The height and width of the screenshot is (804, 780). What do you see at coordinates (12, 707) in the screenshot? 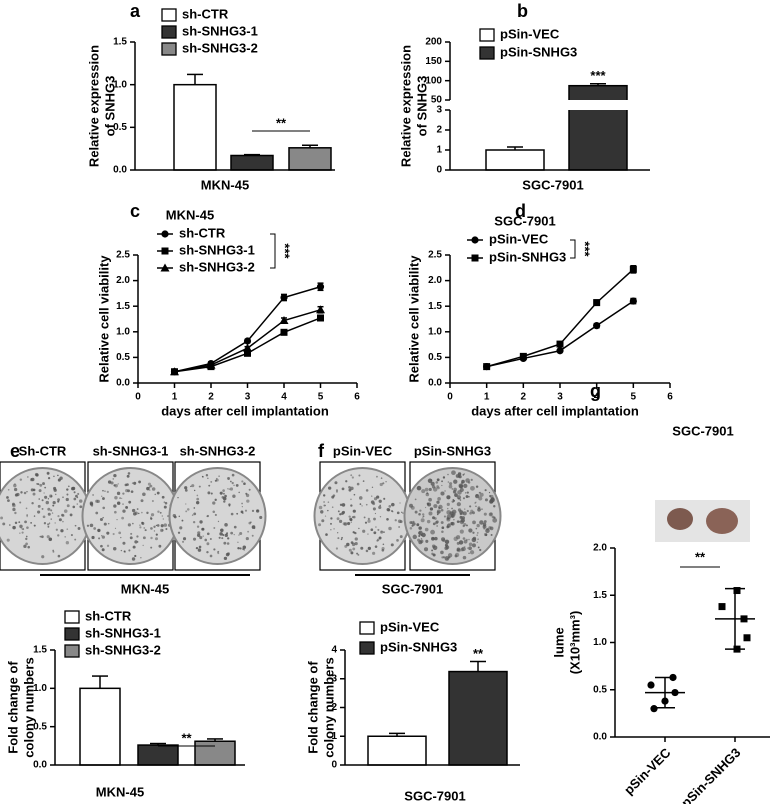
I see `y-axis-label: Fold change of` at bounding box center [12, 707].